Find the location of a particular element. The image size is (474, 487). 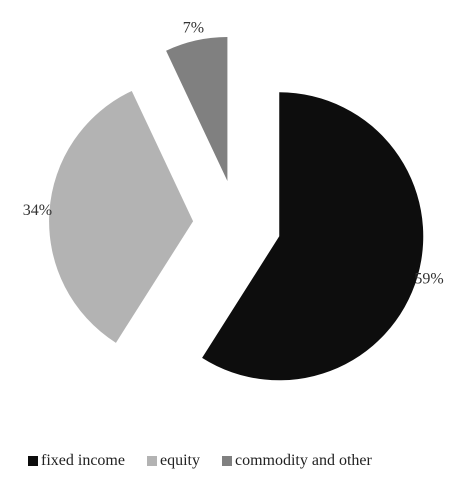

pie-slice-commodity-and-other is located at coordinates (197, 109).